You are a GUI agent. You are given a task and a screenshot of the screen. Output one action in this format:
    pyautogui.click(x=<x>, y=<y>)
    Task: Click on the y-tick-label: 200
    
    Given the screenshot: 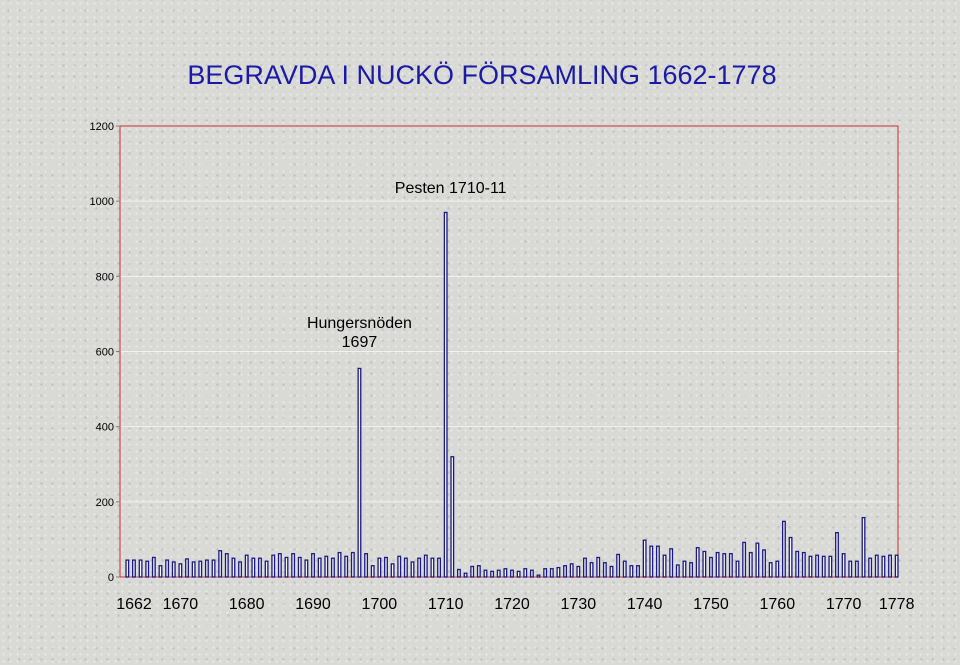 What is the action you would take?
    pyautogui.click(x=105, y=503)
    